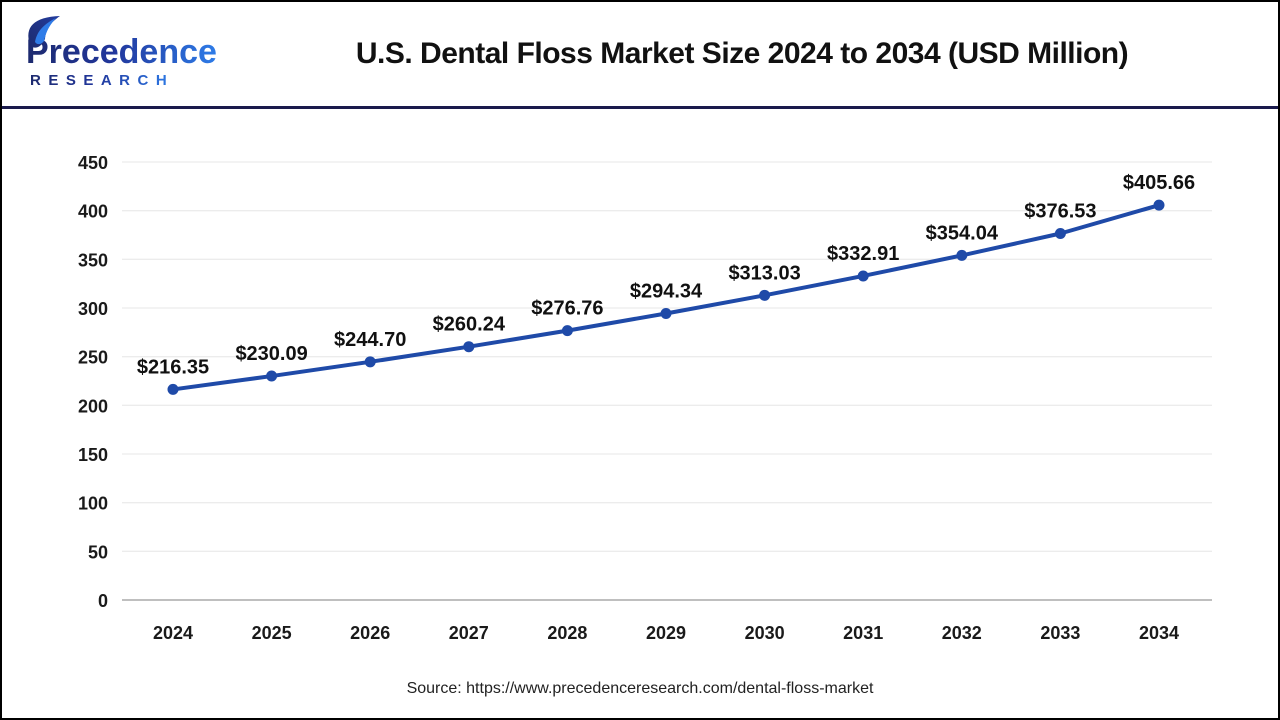 This screenshot has height=720, width=1280. Describe the element at coordinates (1060, 633) in the screenshot. I see `x-tick-label: 2033` at that location.